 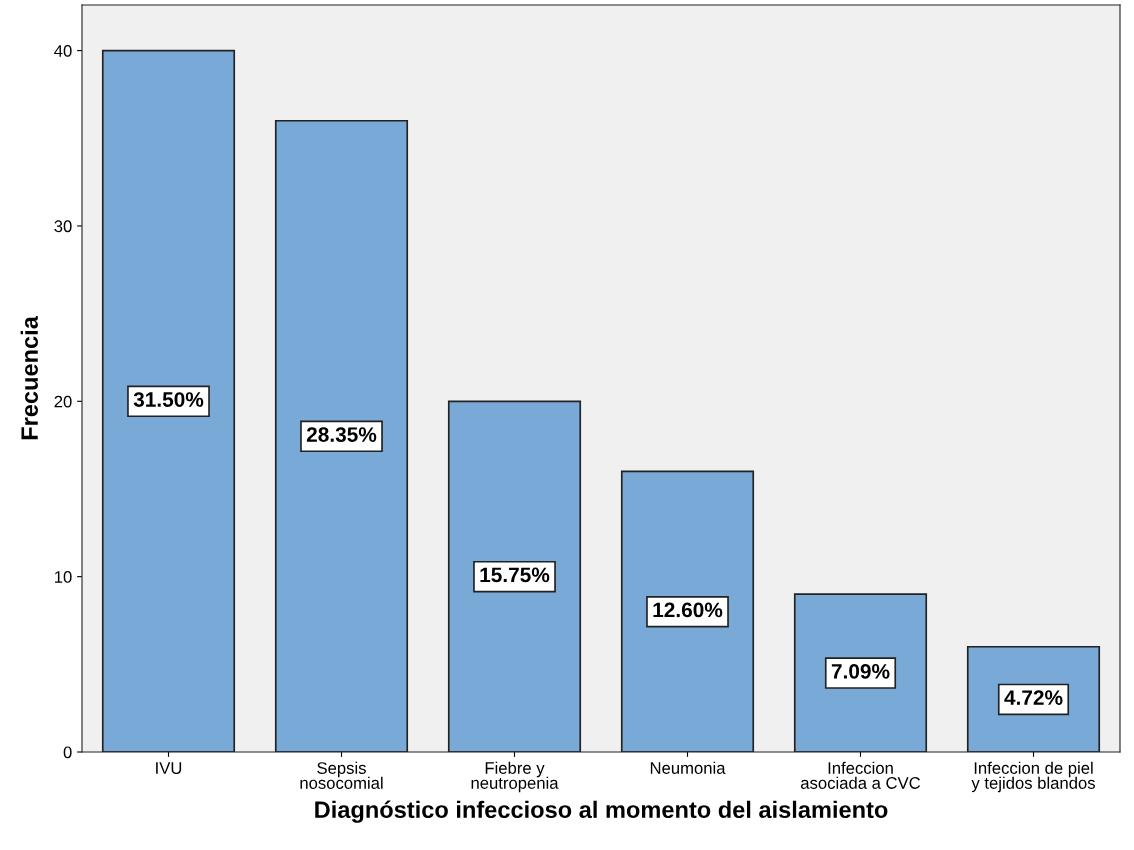 What do you see at coordinates (29, 378) in the screenshot?
I see `y-axis-title: Frecuencia` at bounding box center [29, 378].